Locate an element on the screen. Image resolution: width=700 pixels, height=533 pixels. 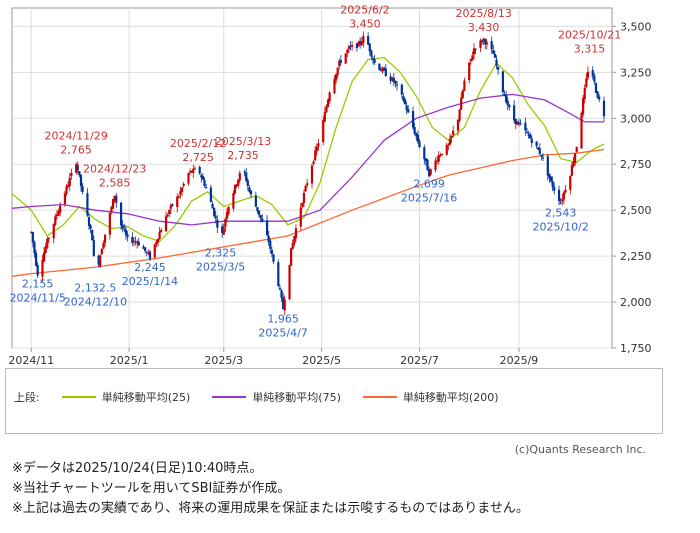
price-annotation: 2024/11/5 is located at coordinates (37, 298).